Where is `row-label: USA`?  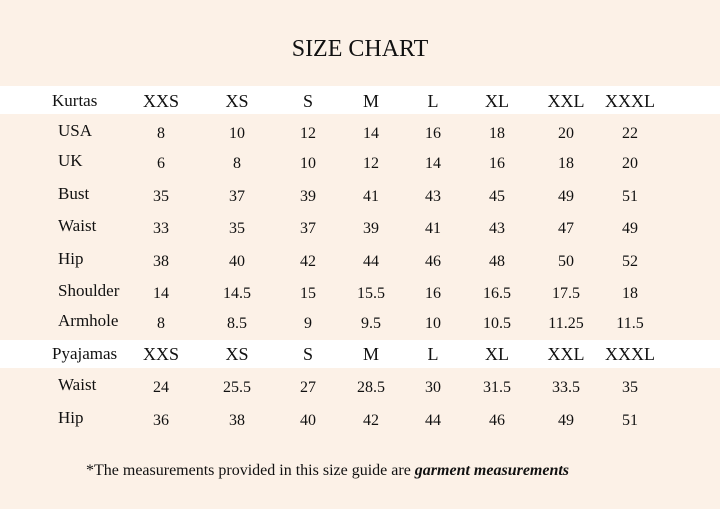 row-label: USA is located at coordinates (75, 130).